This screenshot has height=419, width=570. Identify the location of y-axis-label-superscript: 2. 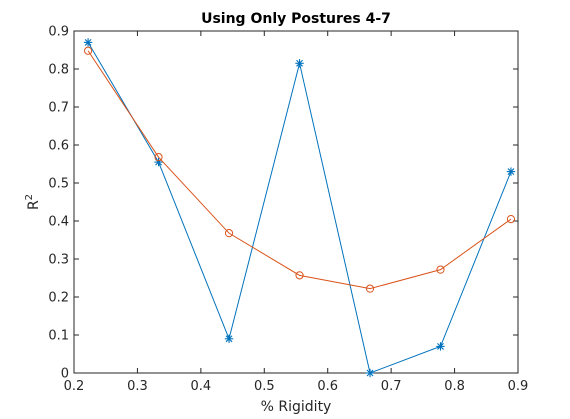
(29, 197).